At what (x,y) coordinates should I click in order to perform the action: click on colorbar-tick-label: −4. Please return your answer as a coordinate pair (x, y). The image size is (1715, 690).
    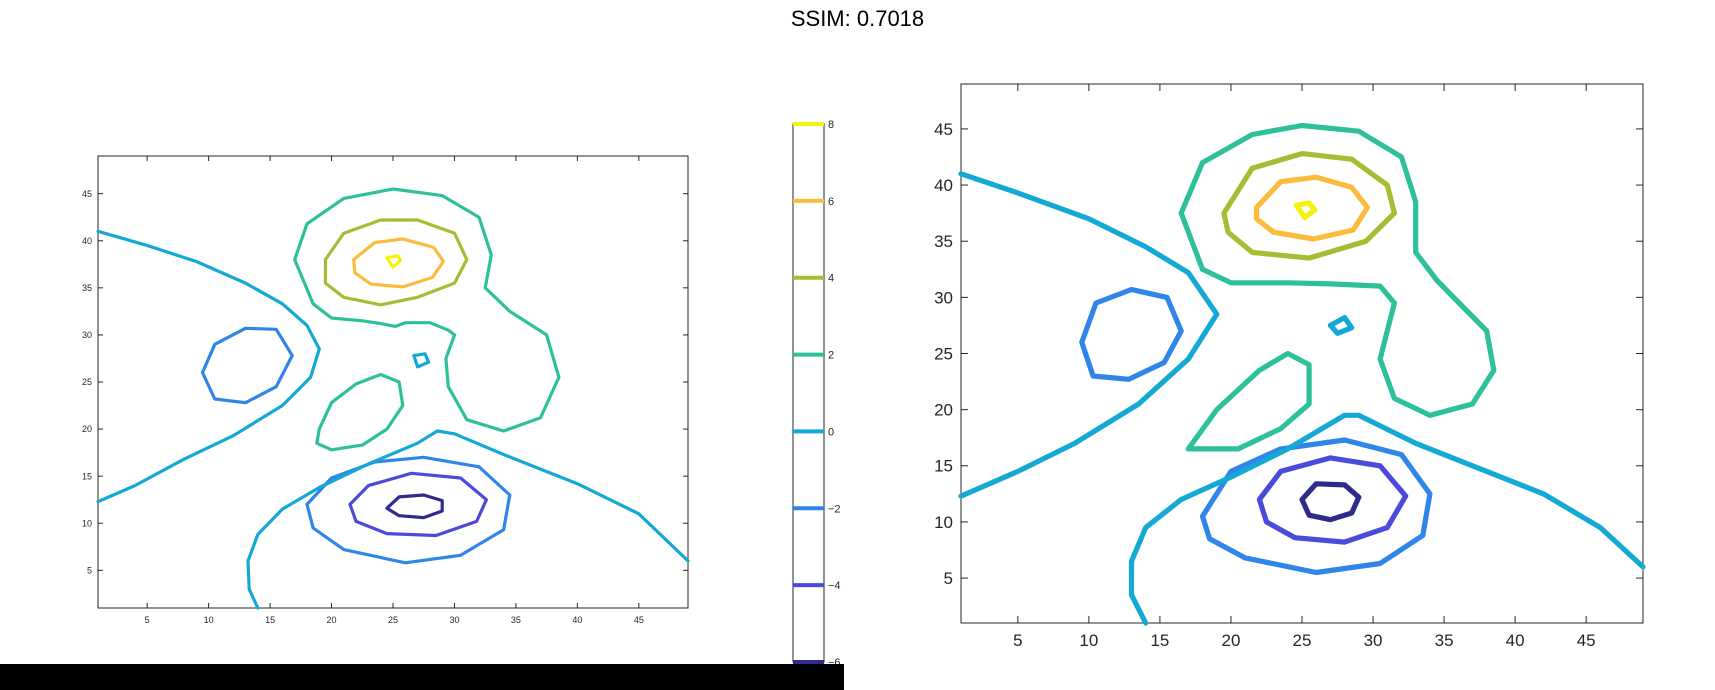
    Looking at the image, I should click on (834, 586).